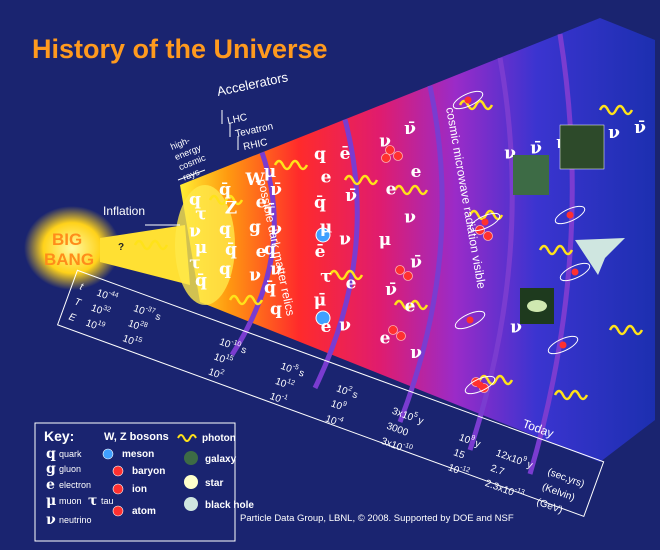  I want to click on value-exponent: -10, so click(408, 446).